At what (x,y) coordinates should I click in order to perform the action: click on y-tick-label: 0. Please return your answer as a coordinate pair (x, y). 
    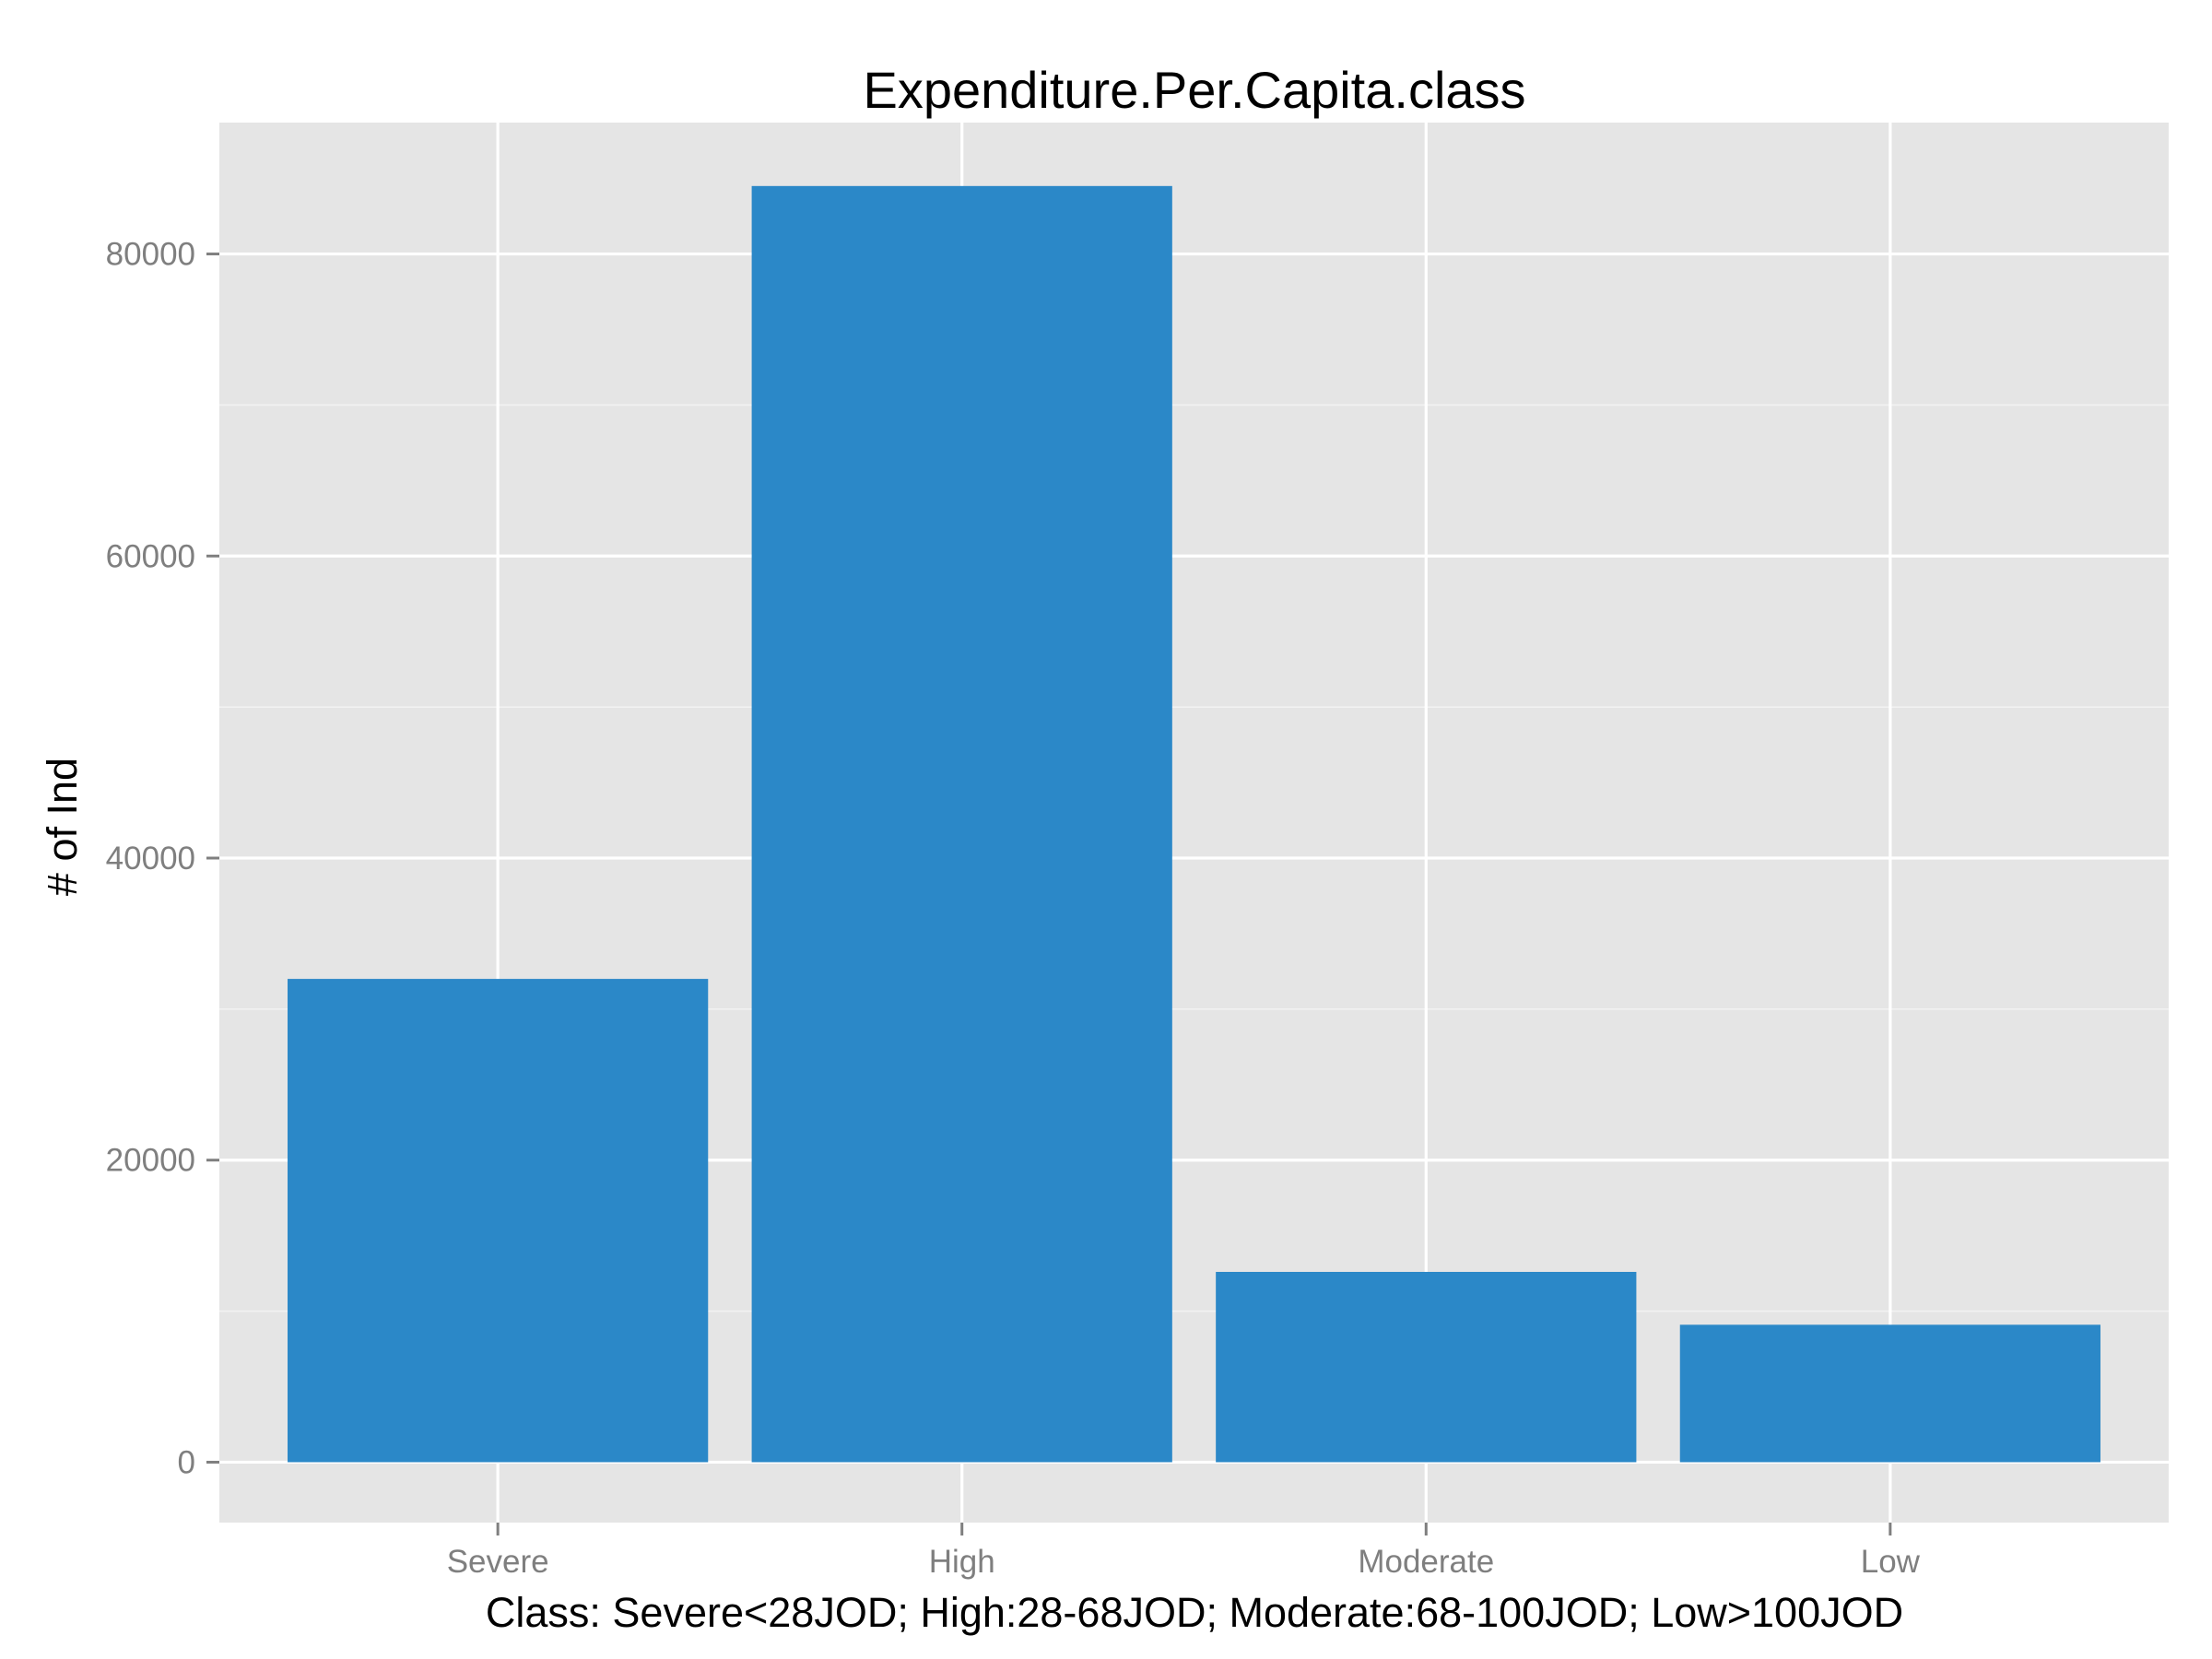
    Looking at the image, I should click on (186, 1462).